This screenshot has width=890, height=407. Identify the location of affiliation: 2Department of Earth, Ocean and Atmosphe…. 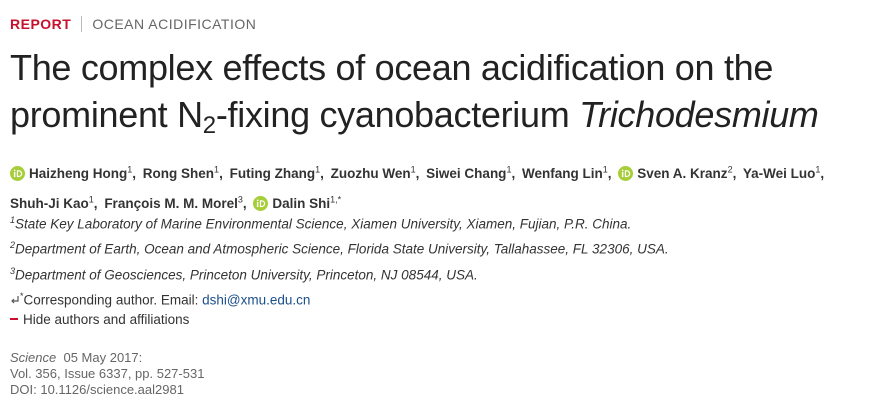
(339, 248).